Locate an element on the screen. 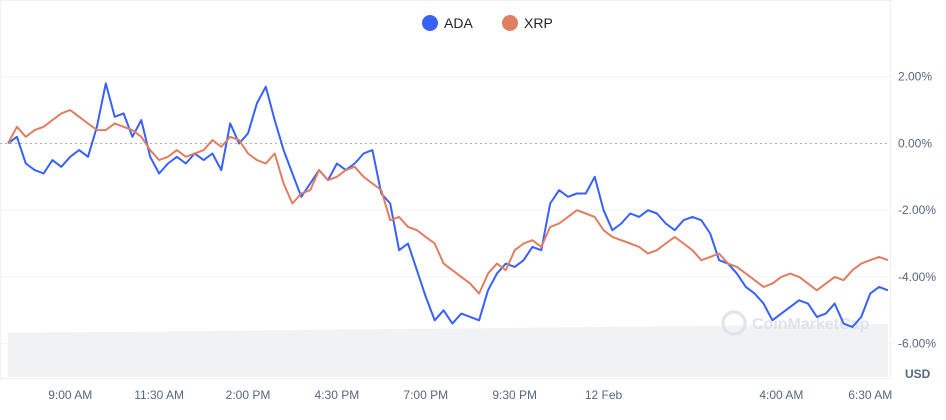 The height and width of the screenshot is (420, 946). y-axis: 2.00% 0.00% -2.00% -4.00% -6.00% is located at coordinates (917, 210).